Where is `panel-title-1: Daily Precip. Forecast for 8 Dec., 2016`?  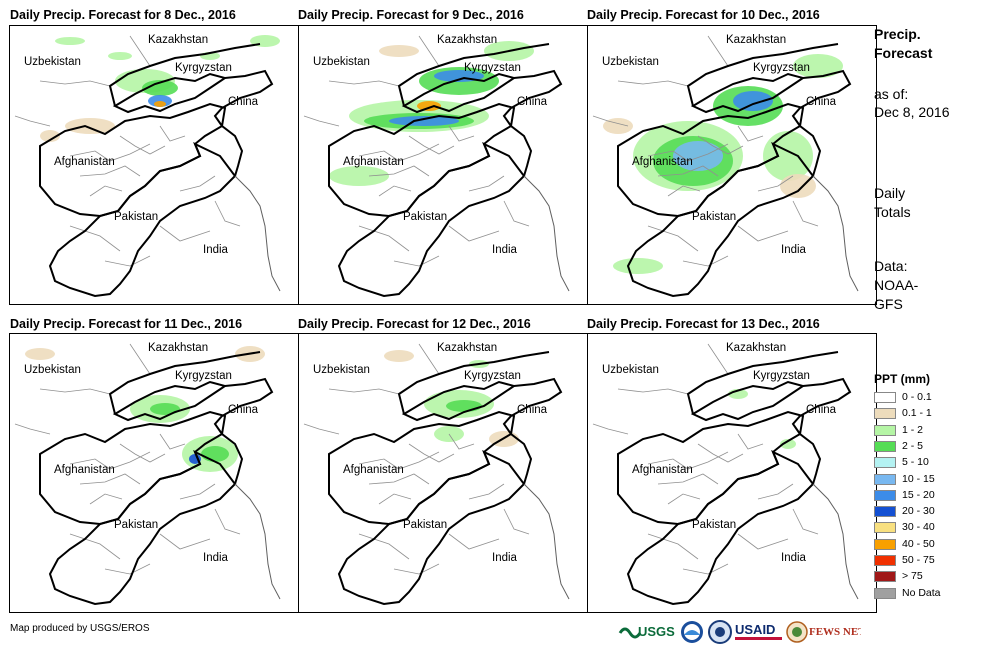 panel-title-1: Daily Precip. Forecast for 8 Dec., 2016 is located at coordinates (123, 15).